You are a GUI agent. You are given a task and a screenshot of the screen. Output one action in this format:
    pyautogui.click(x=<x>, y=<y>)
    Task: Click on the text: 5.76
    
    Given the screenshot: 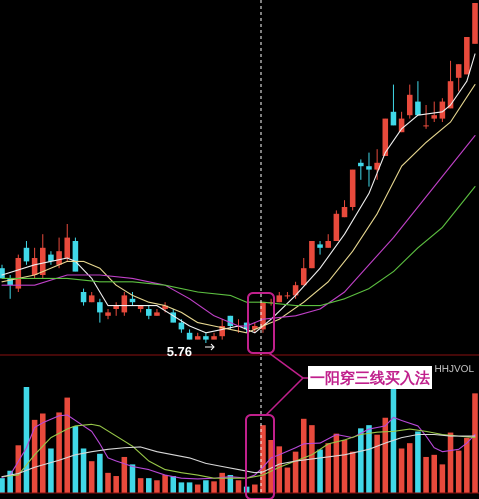 What is the action you would take?
    pyautogui.click(x=179, y=351)
    